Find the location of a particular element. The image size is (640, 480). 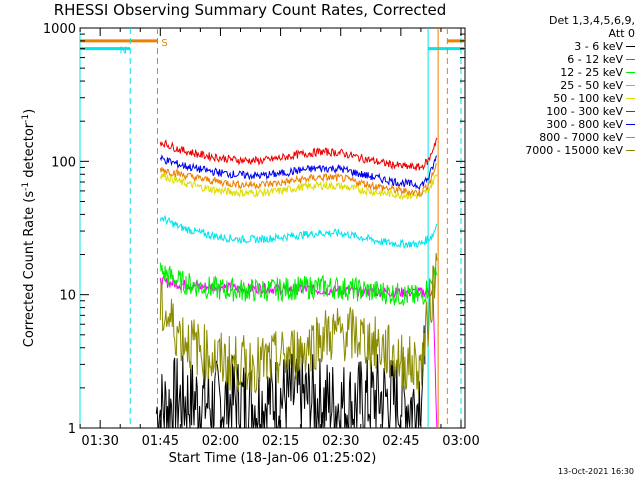

footer-date: 13-Oct-2021 16:30 is located at coordinates (596, 471).